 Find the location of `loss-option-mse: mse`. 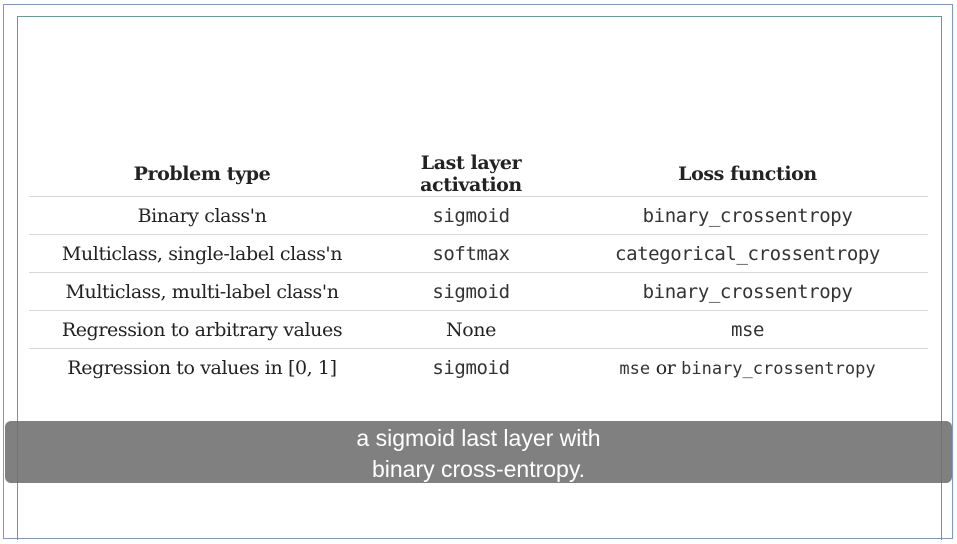

loss-option-mse: mse is located at coordinates (635, 368).